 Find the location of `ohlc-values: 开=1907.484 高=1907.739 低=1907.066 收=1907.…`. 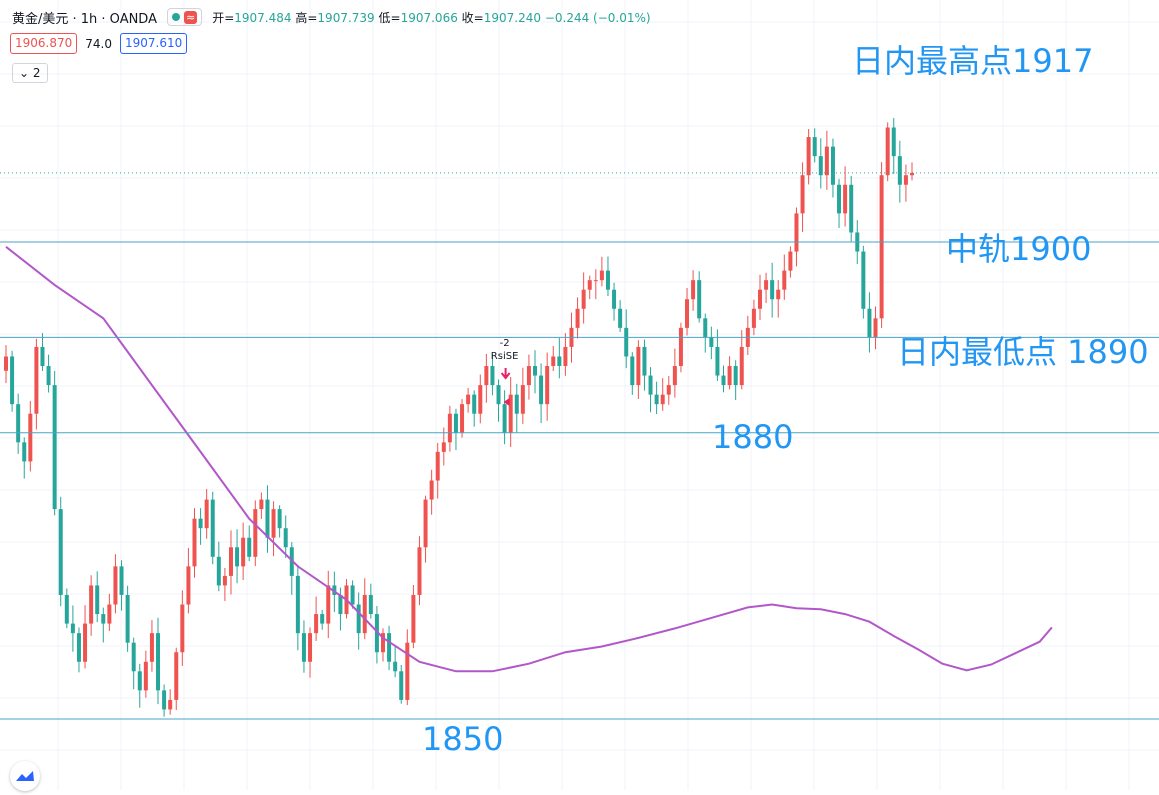

ohlc-values: 开=1907.484 高=1907.739 低=1907.066 收=1907.… is located at coordinates (431, 17).